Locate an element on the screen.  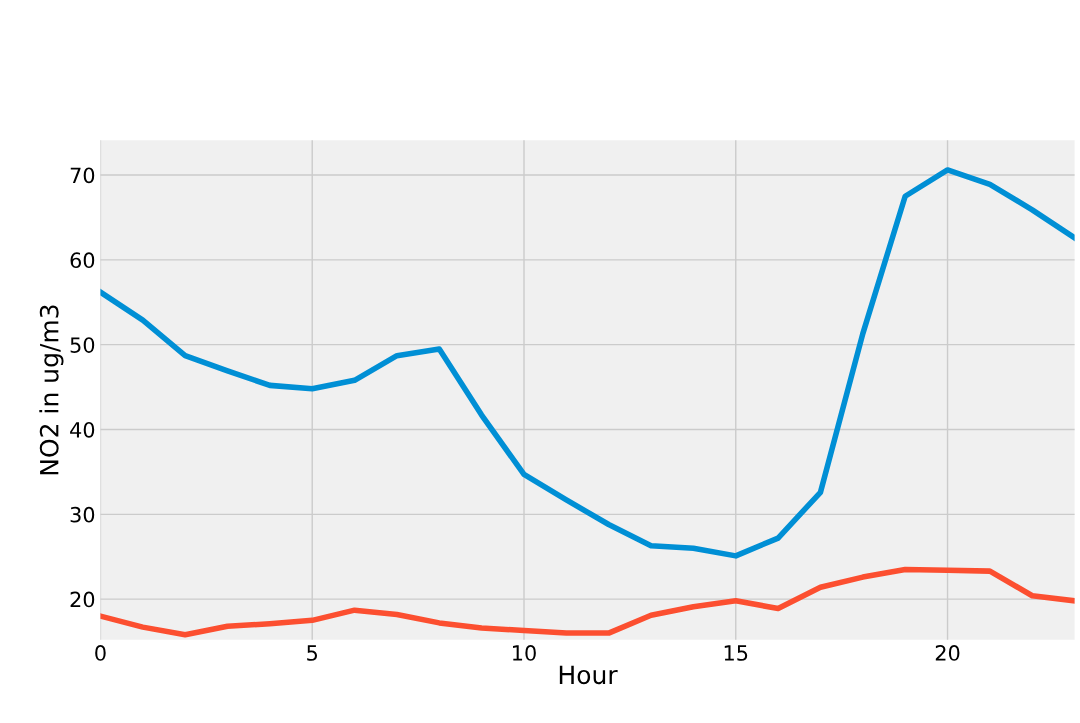
y-tick-label: 70 is located at coordinates (82, 175).